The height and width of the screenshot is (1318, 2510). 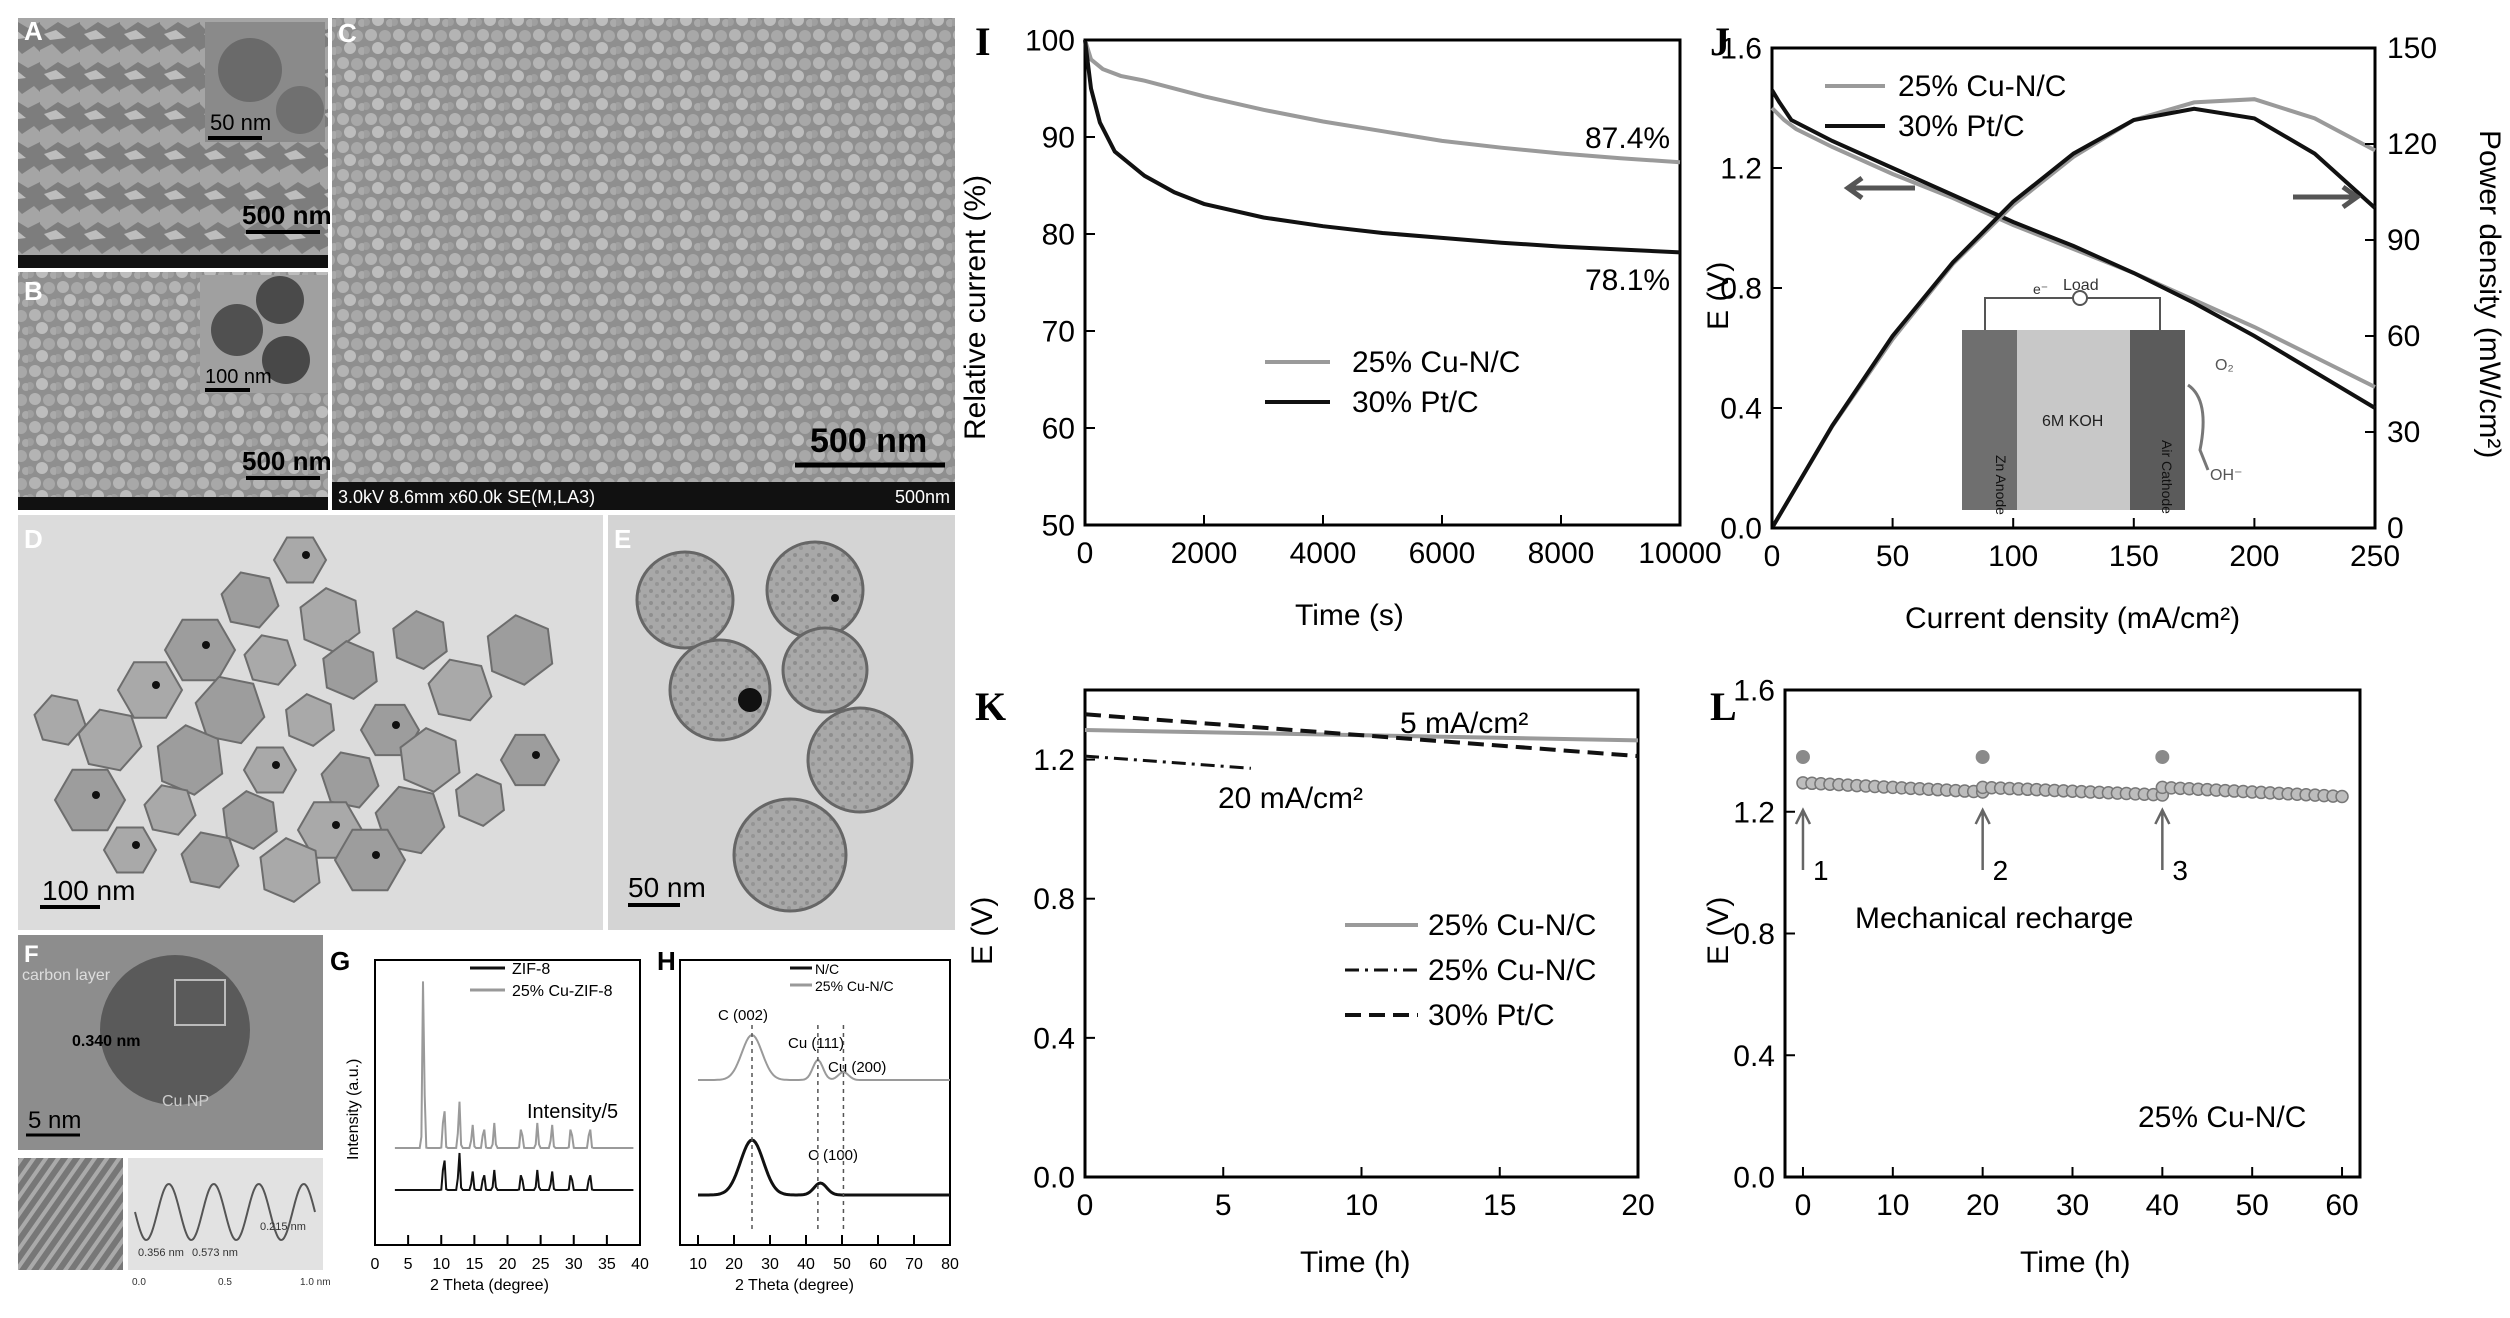 What do you see at coordinates (854, 986) in the screenshot?
I see `legend-label-cunc: 25% Cu-N/C` at bounding box center [854, 986].